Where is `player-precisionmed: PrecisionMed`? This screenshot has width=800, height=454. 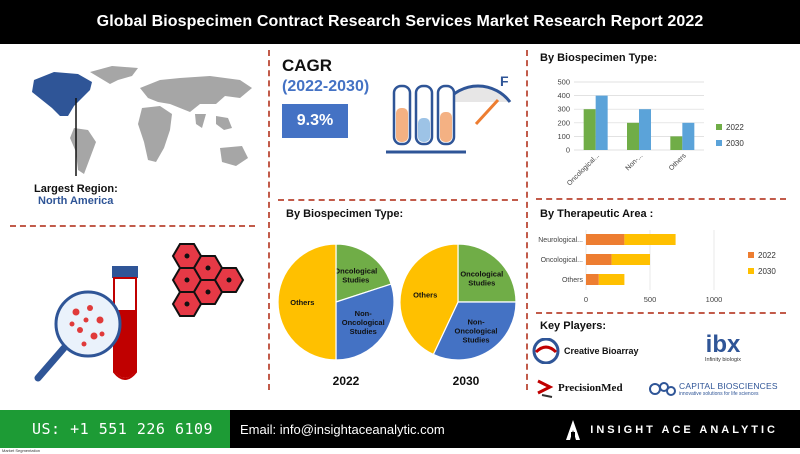
player-precisionmed: PrecisionMed is located at coordinates (591, 388).